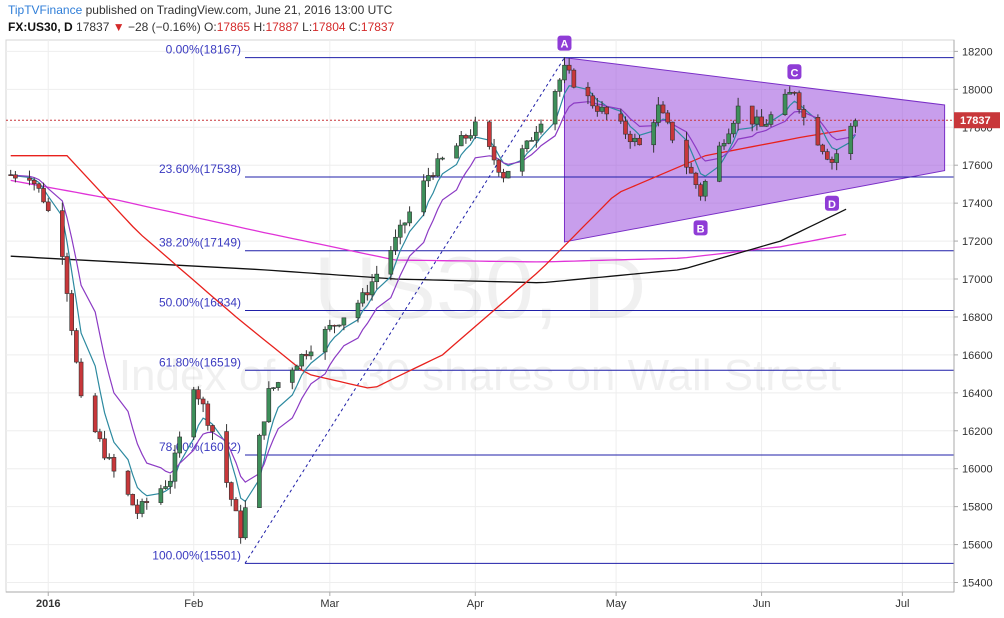 The width and height of the screenshot is (1004, 618). What do you see at coordinates (902, 604) in the screenshot?
I see `time-tick-label: Jul` at bounding box center [902, 604].